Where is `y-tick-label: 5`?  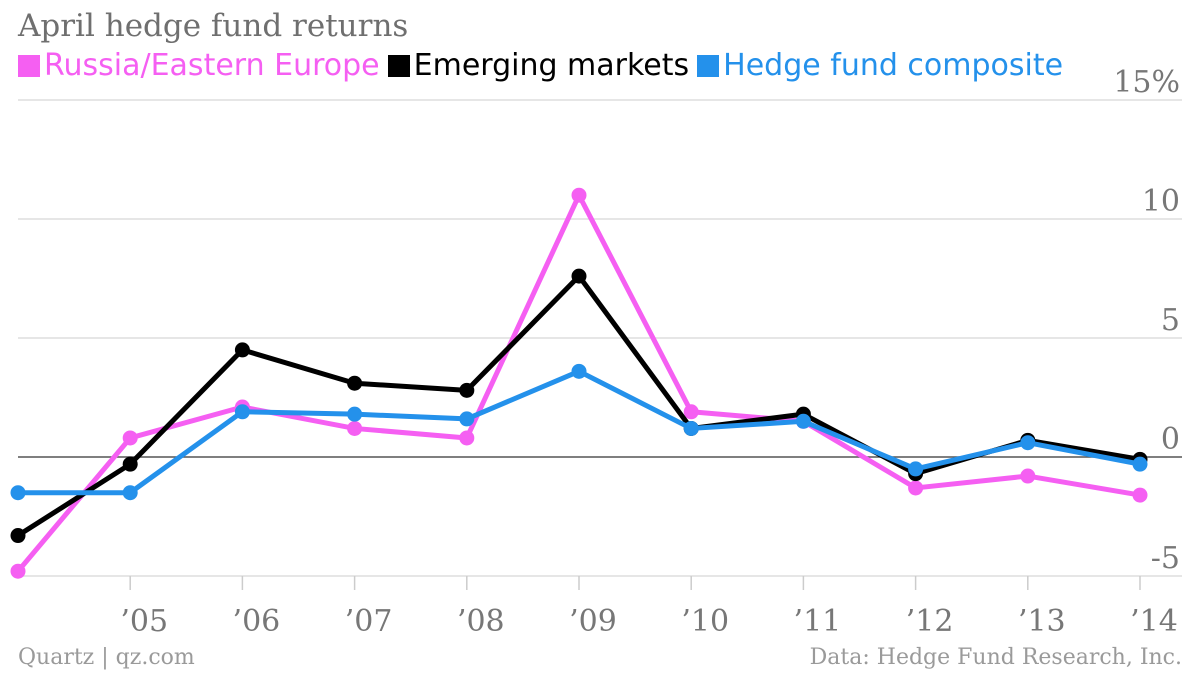 y-tick-label: 5 is located at coordinates (1170, 320).